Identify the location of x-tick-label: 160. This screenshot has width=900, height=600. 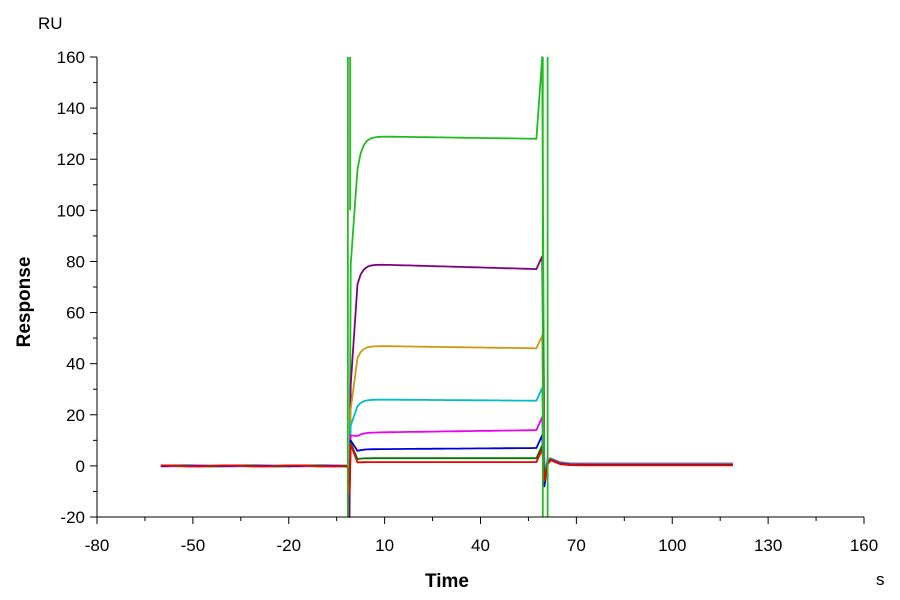
(864, 545).